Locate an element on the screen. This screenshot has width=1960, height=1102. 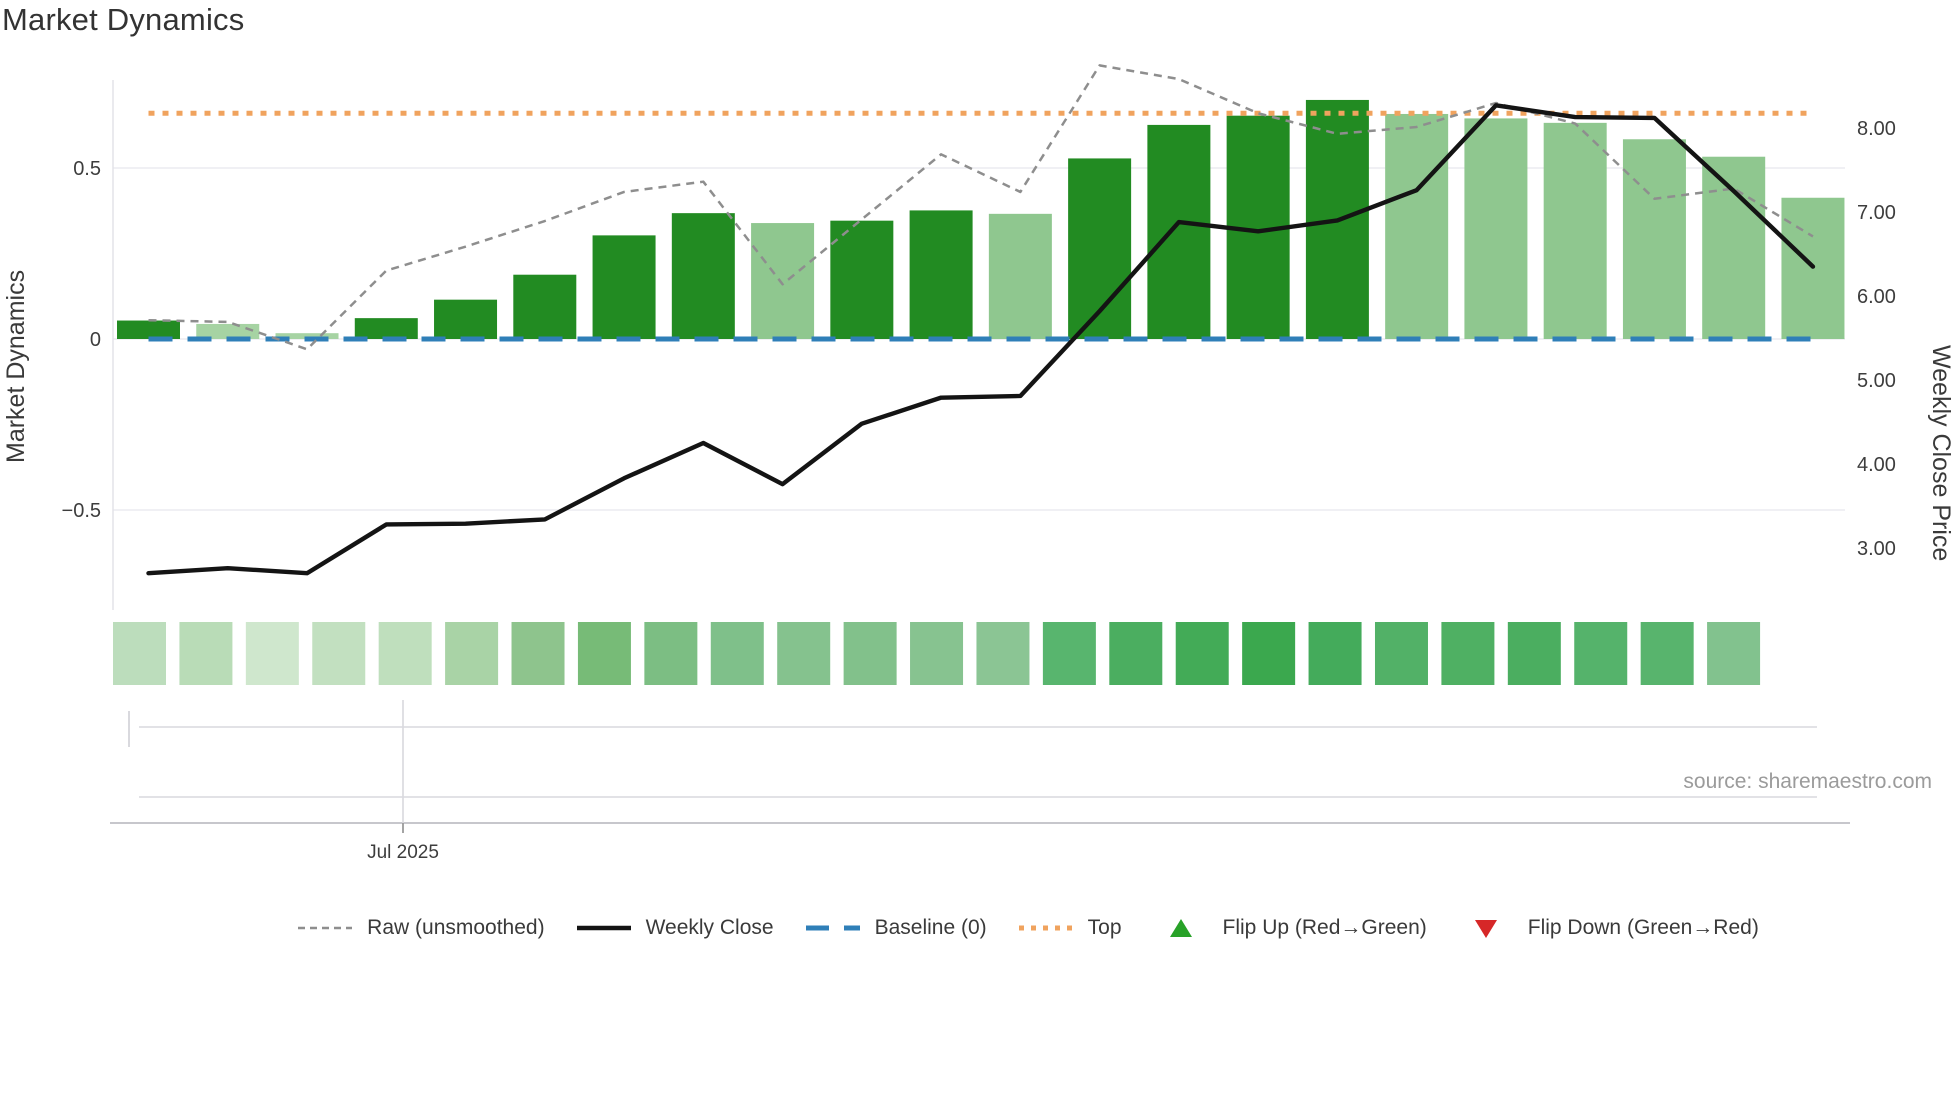
dot-swatch-icon is located at coordinates (1045, 928).